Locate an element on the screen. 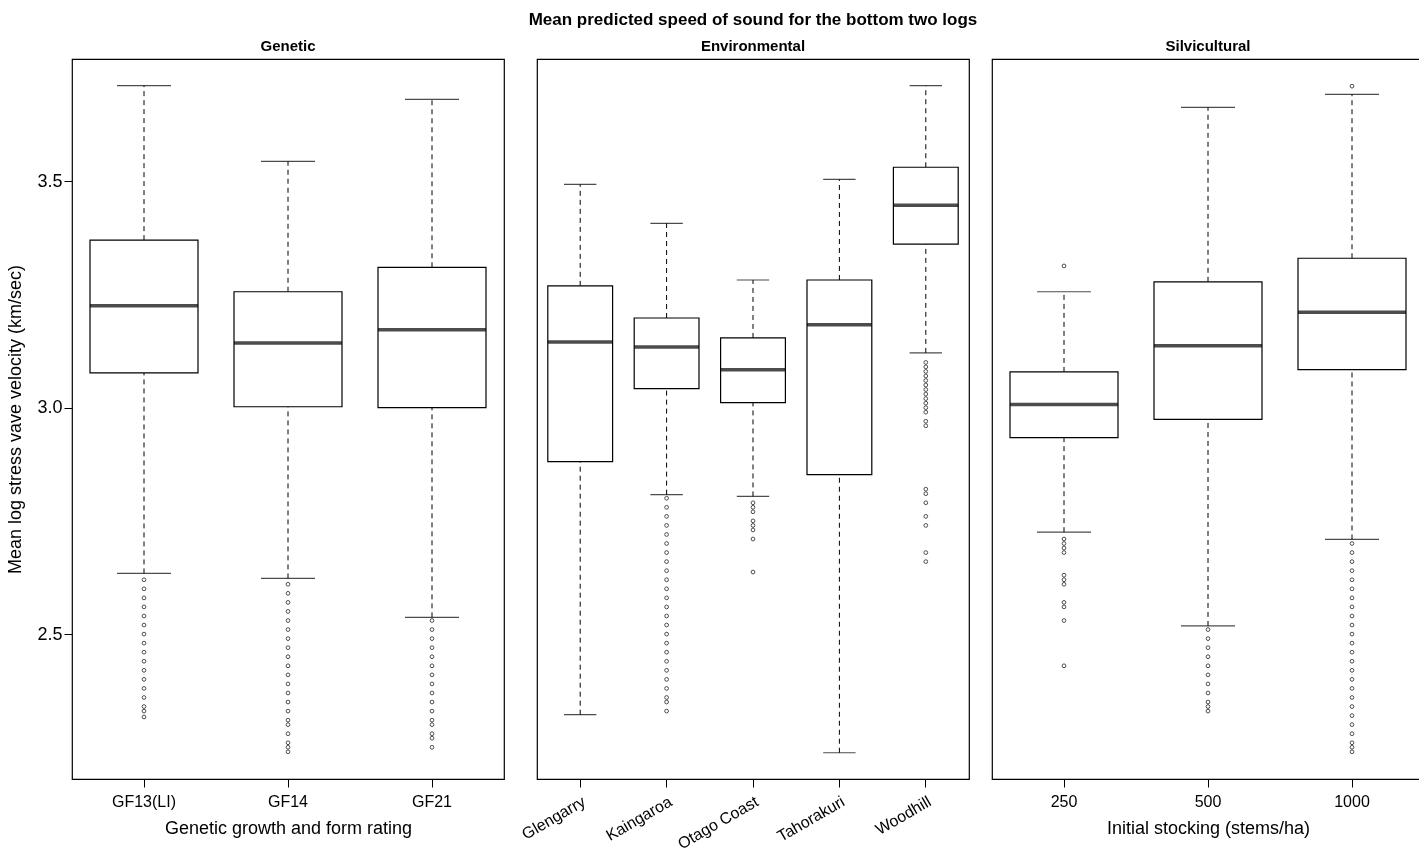 The image size is (1419, 867). chart-title: Mean predicted speed of sound for the bottom two logs is located at coordinates (753, 19).